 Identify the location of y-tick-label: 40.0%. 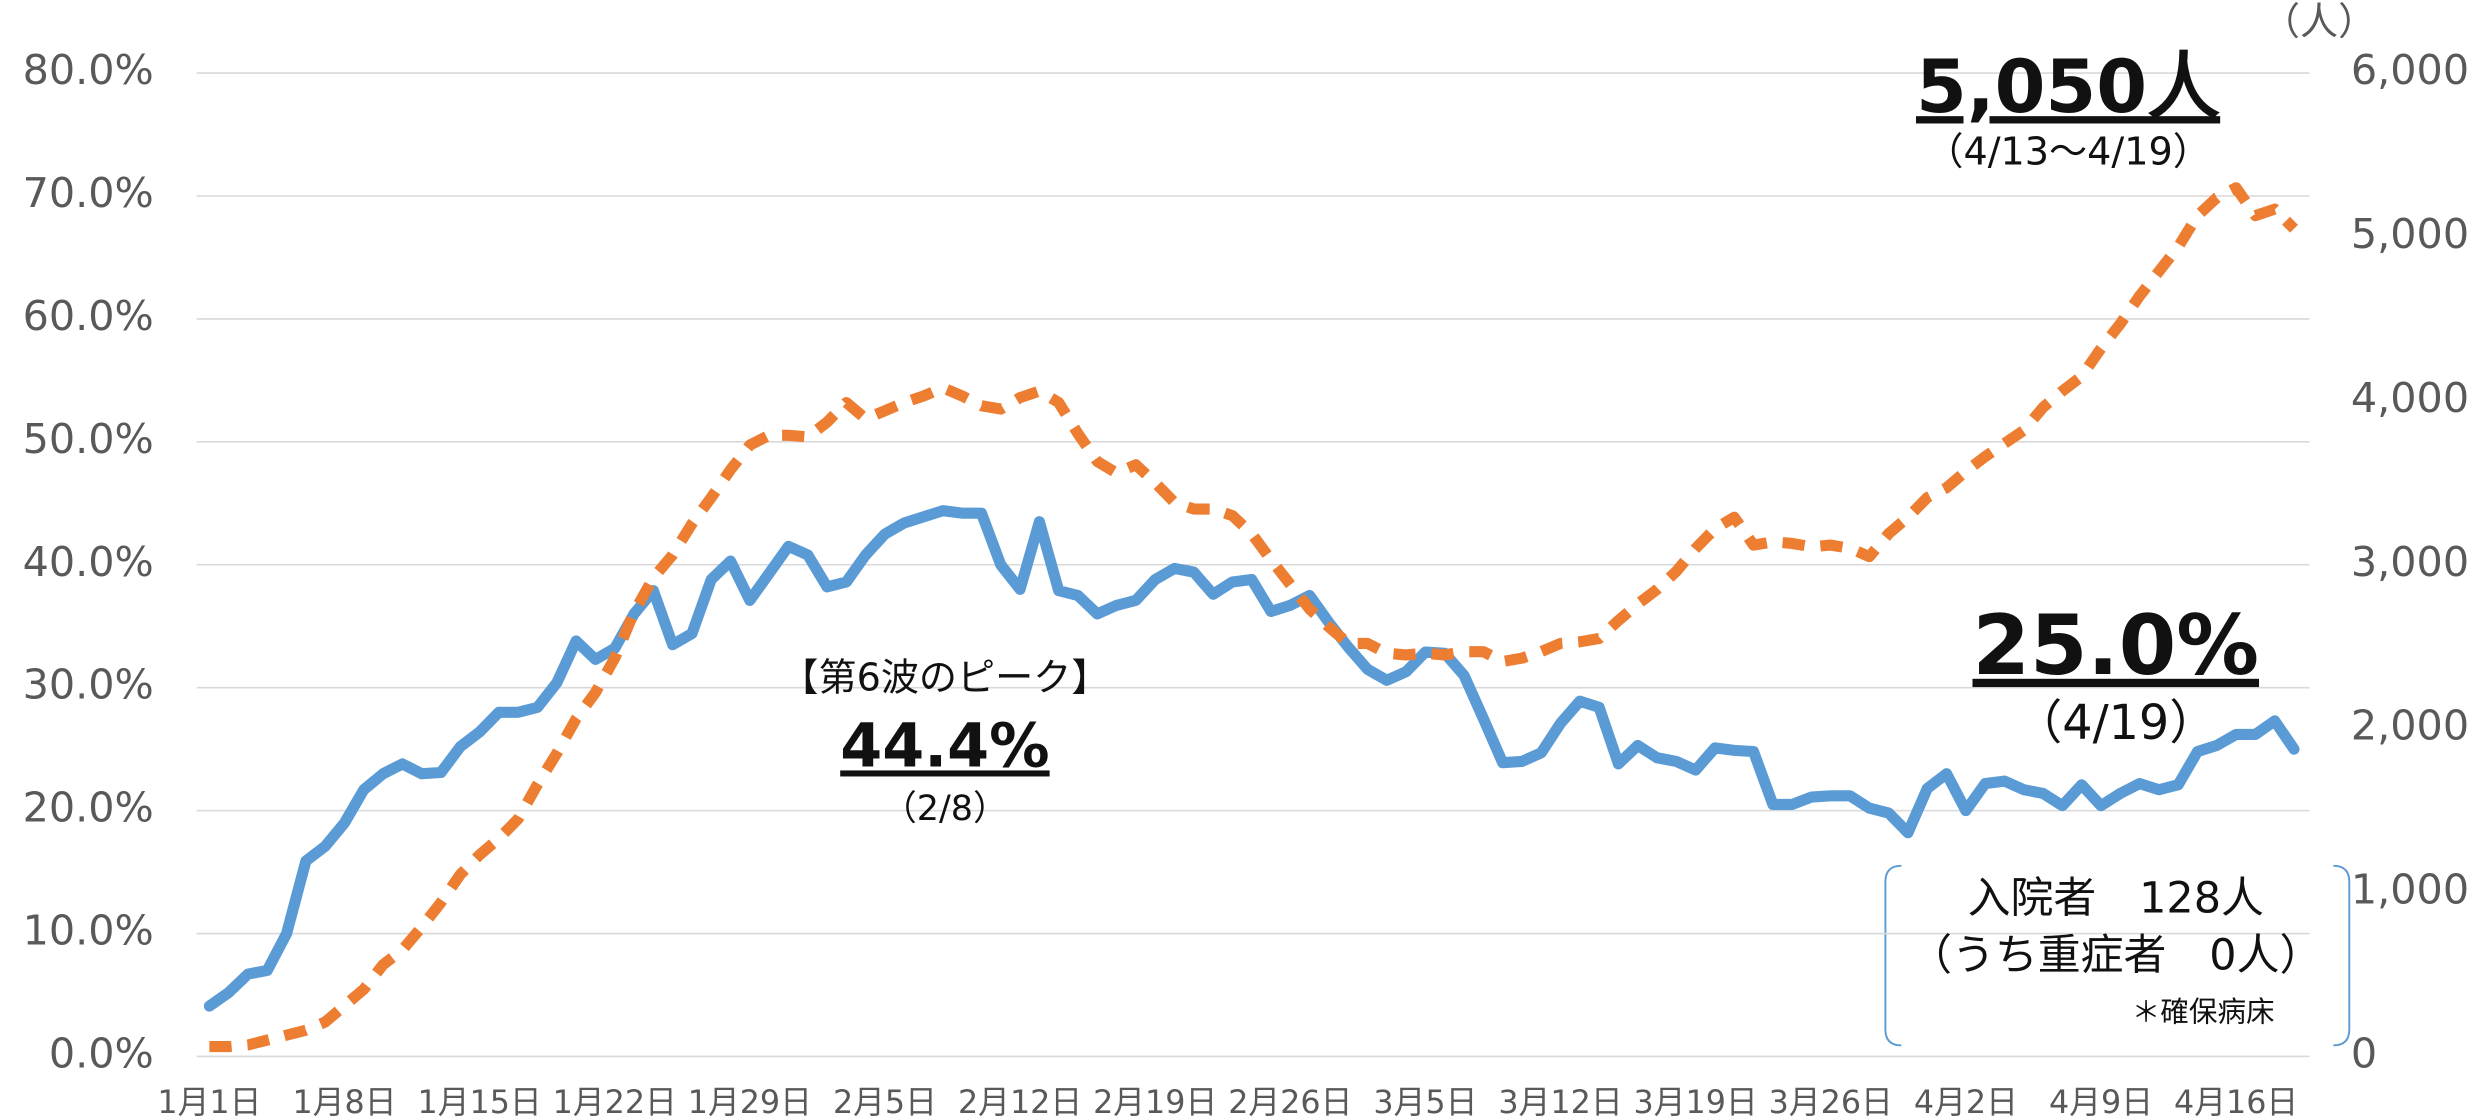
(88, 562).